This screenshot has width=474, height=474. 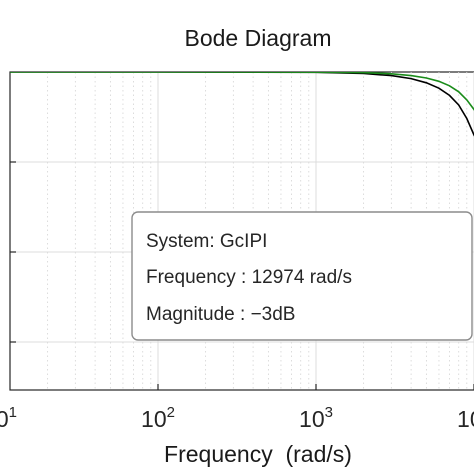 I want to click on datatip-system: System: GcIPI, so click(x=206, y=241).